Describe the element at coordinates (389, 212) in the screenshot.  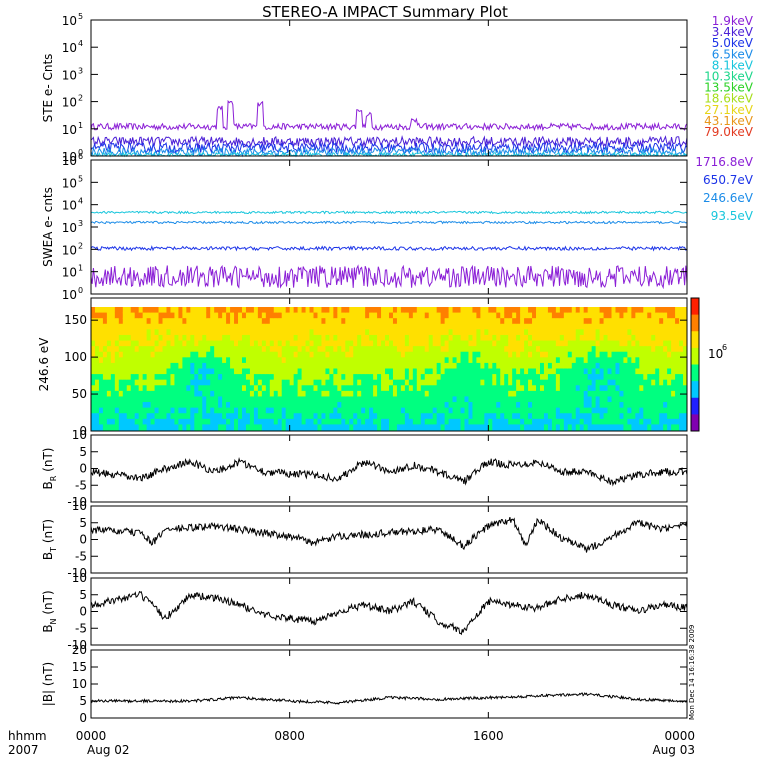
I see `series-93.5eV` at that location.